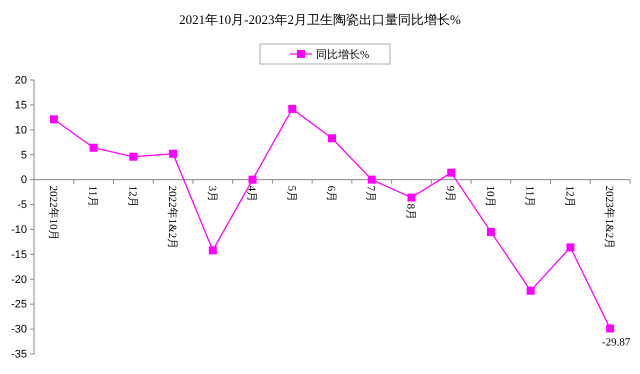  What do you see at coordinates (490, 197) in the screenshot?
I see `x-tick-label: 10月` at bounding box center [490, 197].